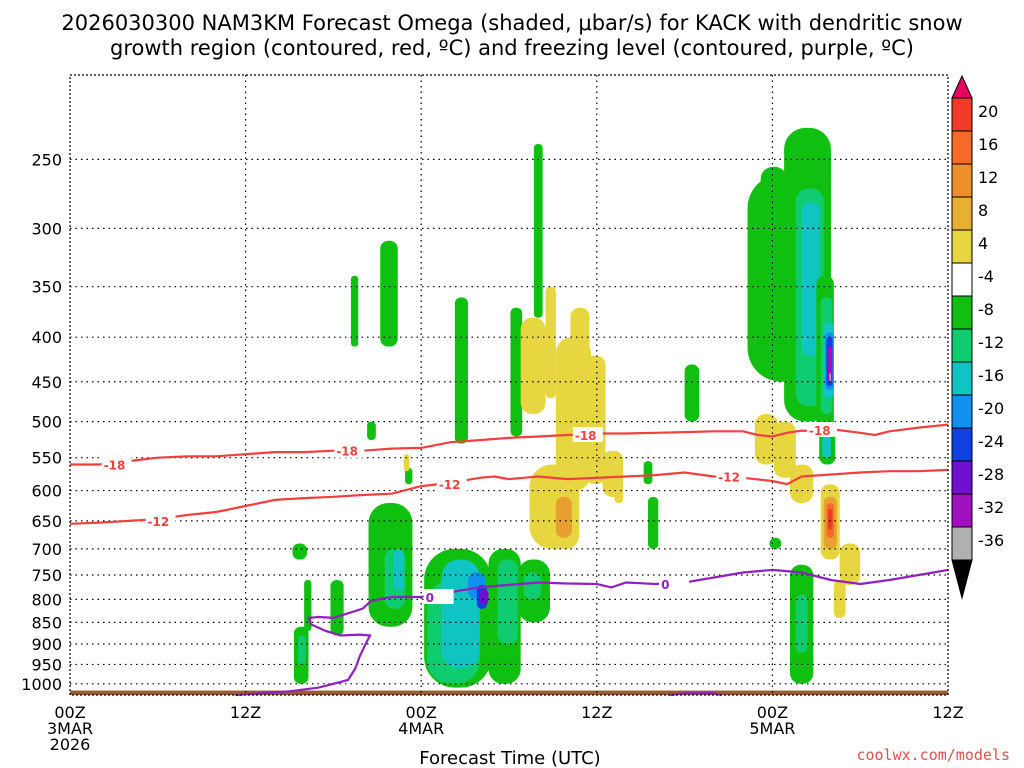  I want to click on y-tick-label: 350, so click(46, 287).